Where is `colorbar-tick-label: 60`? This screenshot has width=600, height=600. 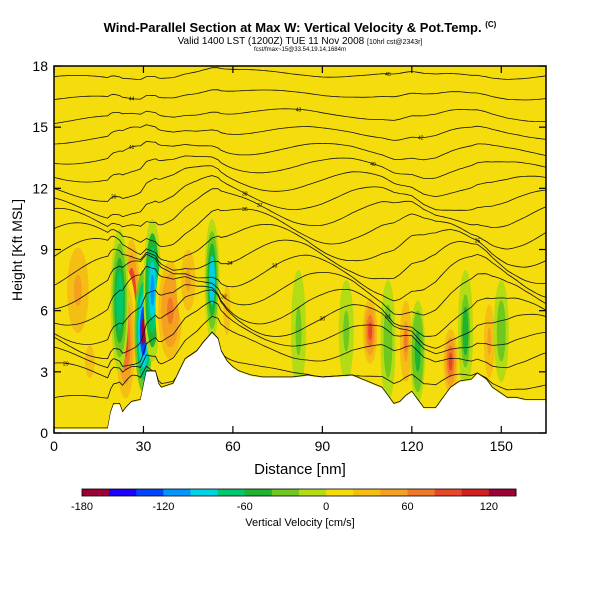 colorbar-tick-label: 60 is located at coordinates (407, 507).